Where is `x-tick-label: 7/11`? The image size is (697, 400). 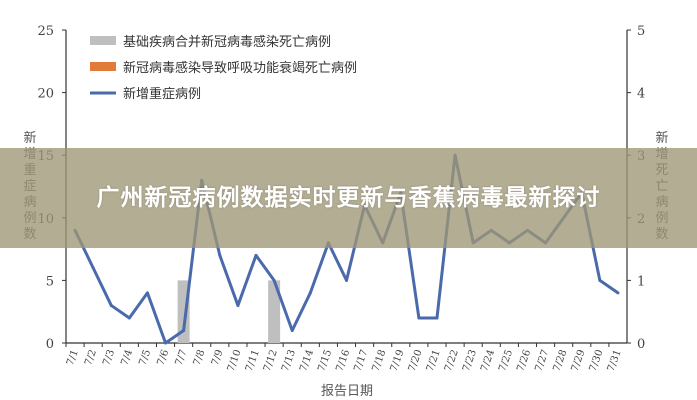
x-tick-label: 7/11 is located at coordinates (253, 360).